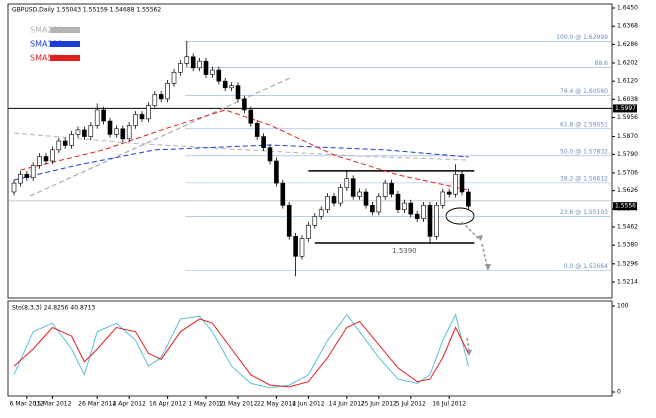 This screenshot has width=656, height=418. What do you see at coordinates (584, 124) in the screenshot?
I see `fib-label: 61.8 @ 1.59051` at bounding box center [584, 124].